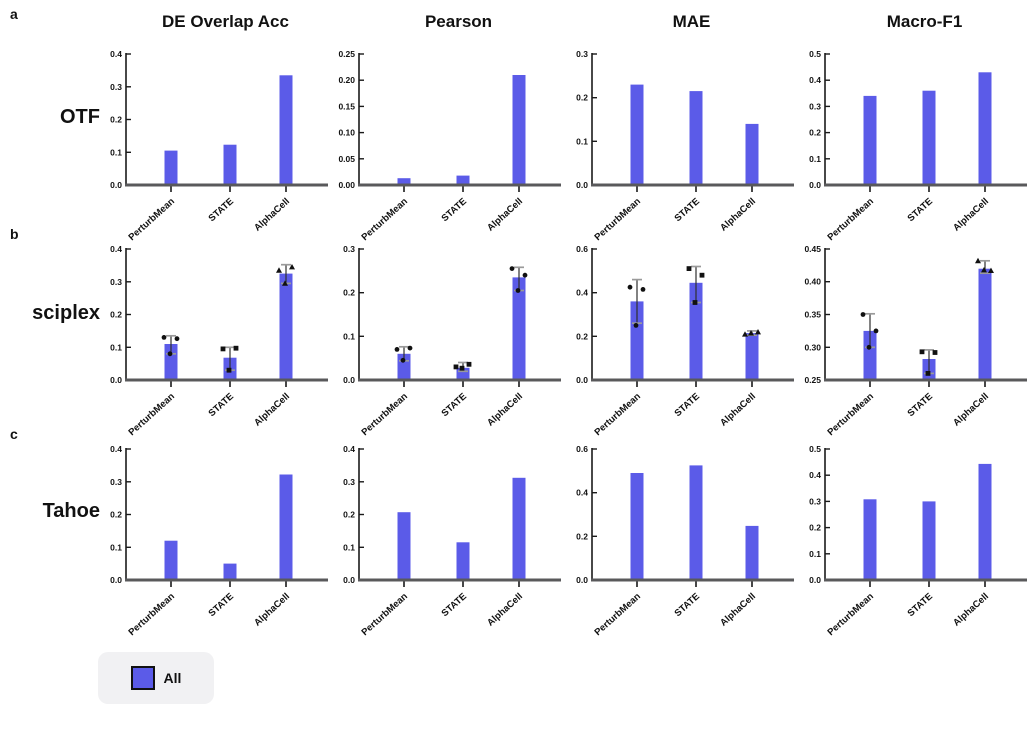 The height and width of the screenshot is (732, 1032). Describe the element at coordinates (582, 449) in the screenshot. I see `svg-text: 0.6` at that location.